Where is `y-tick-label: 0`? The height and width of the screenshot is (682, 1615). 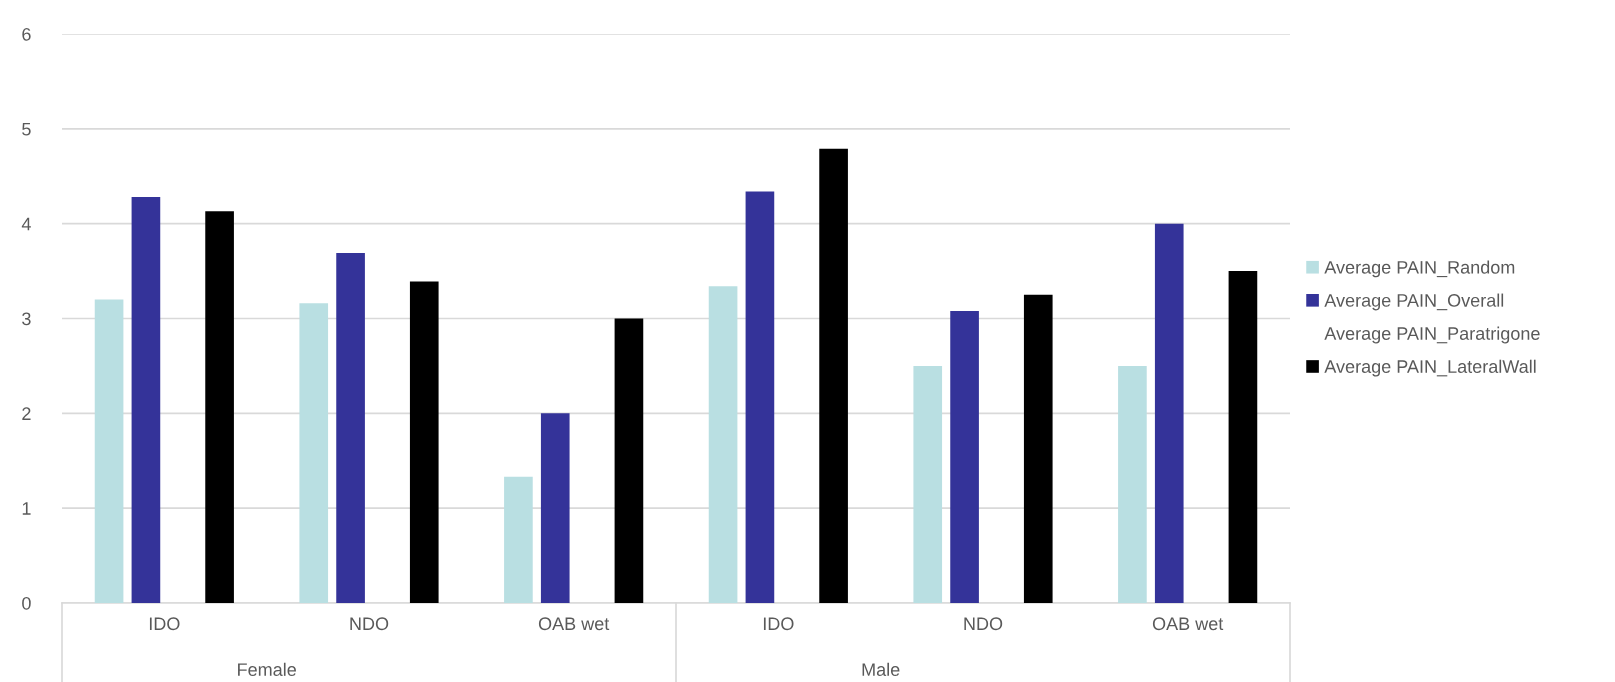 y-tick-label: 0 is located at coordinates (26, 603).